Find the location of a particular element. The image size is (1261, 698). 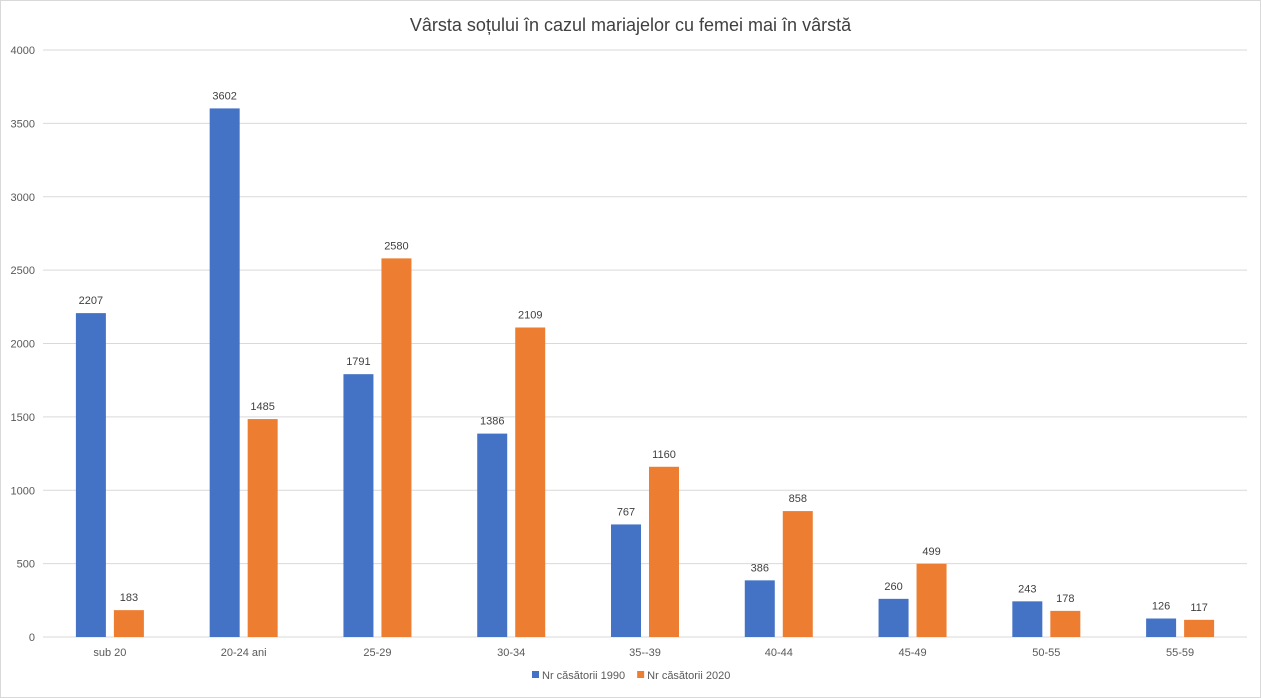

x-tick-label: 35--39 is located at coordinates (645, 653).